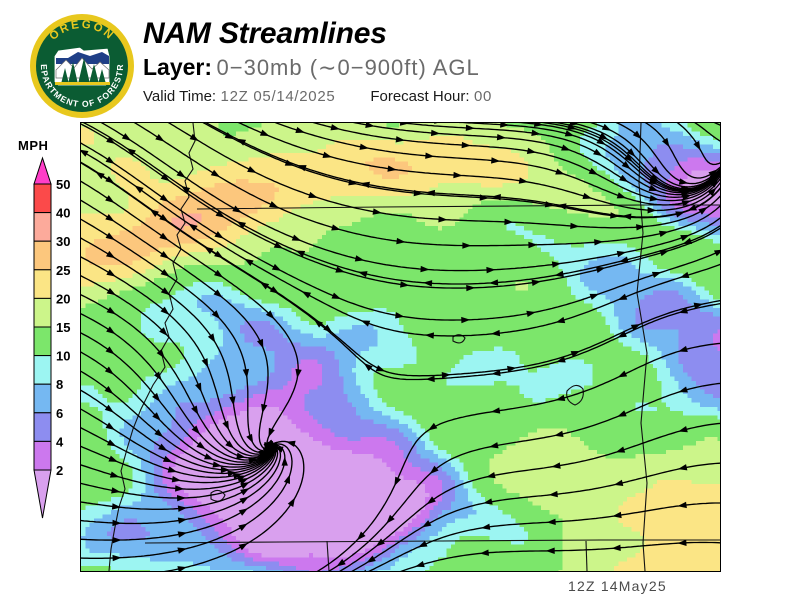 This screenshot has height=600, width=800. What do you see at coordinates (278, 96) in the screenshot?
I see `valid-time-value: 12Z 05/14/2025` at bounding box center [278, 96].